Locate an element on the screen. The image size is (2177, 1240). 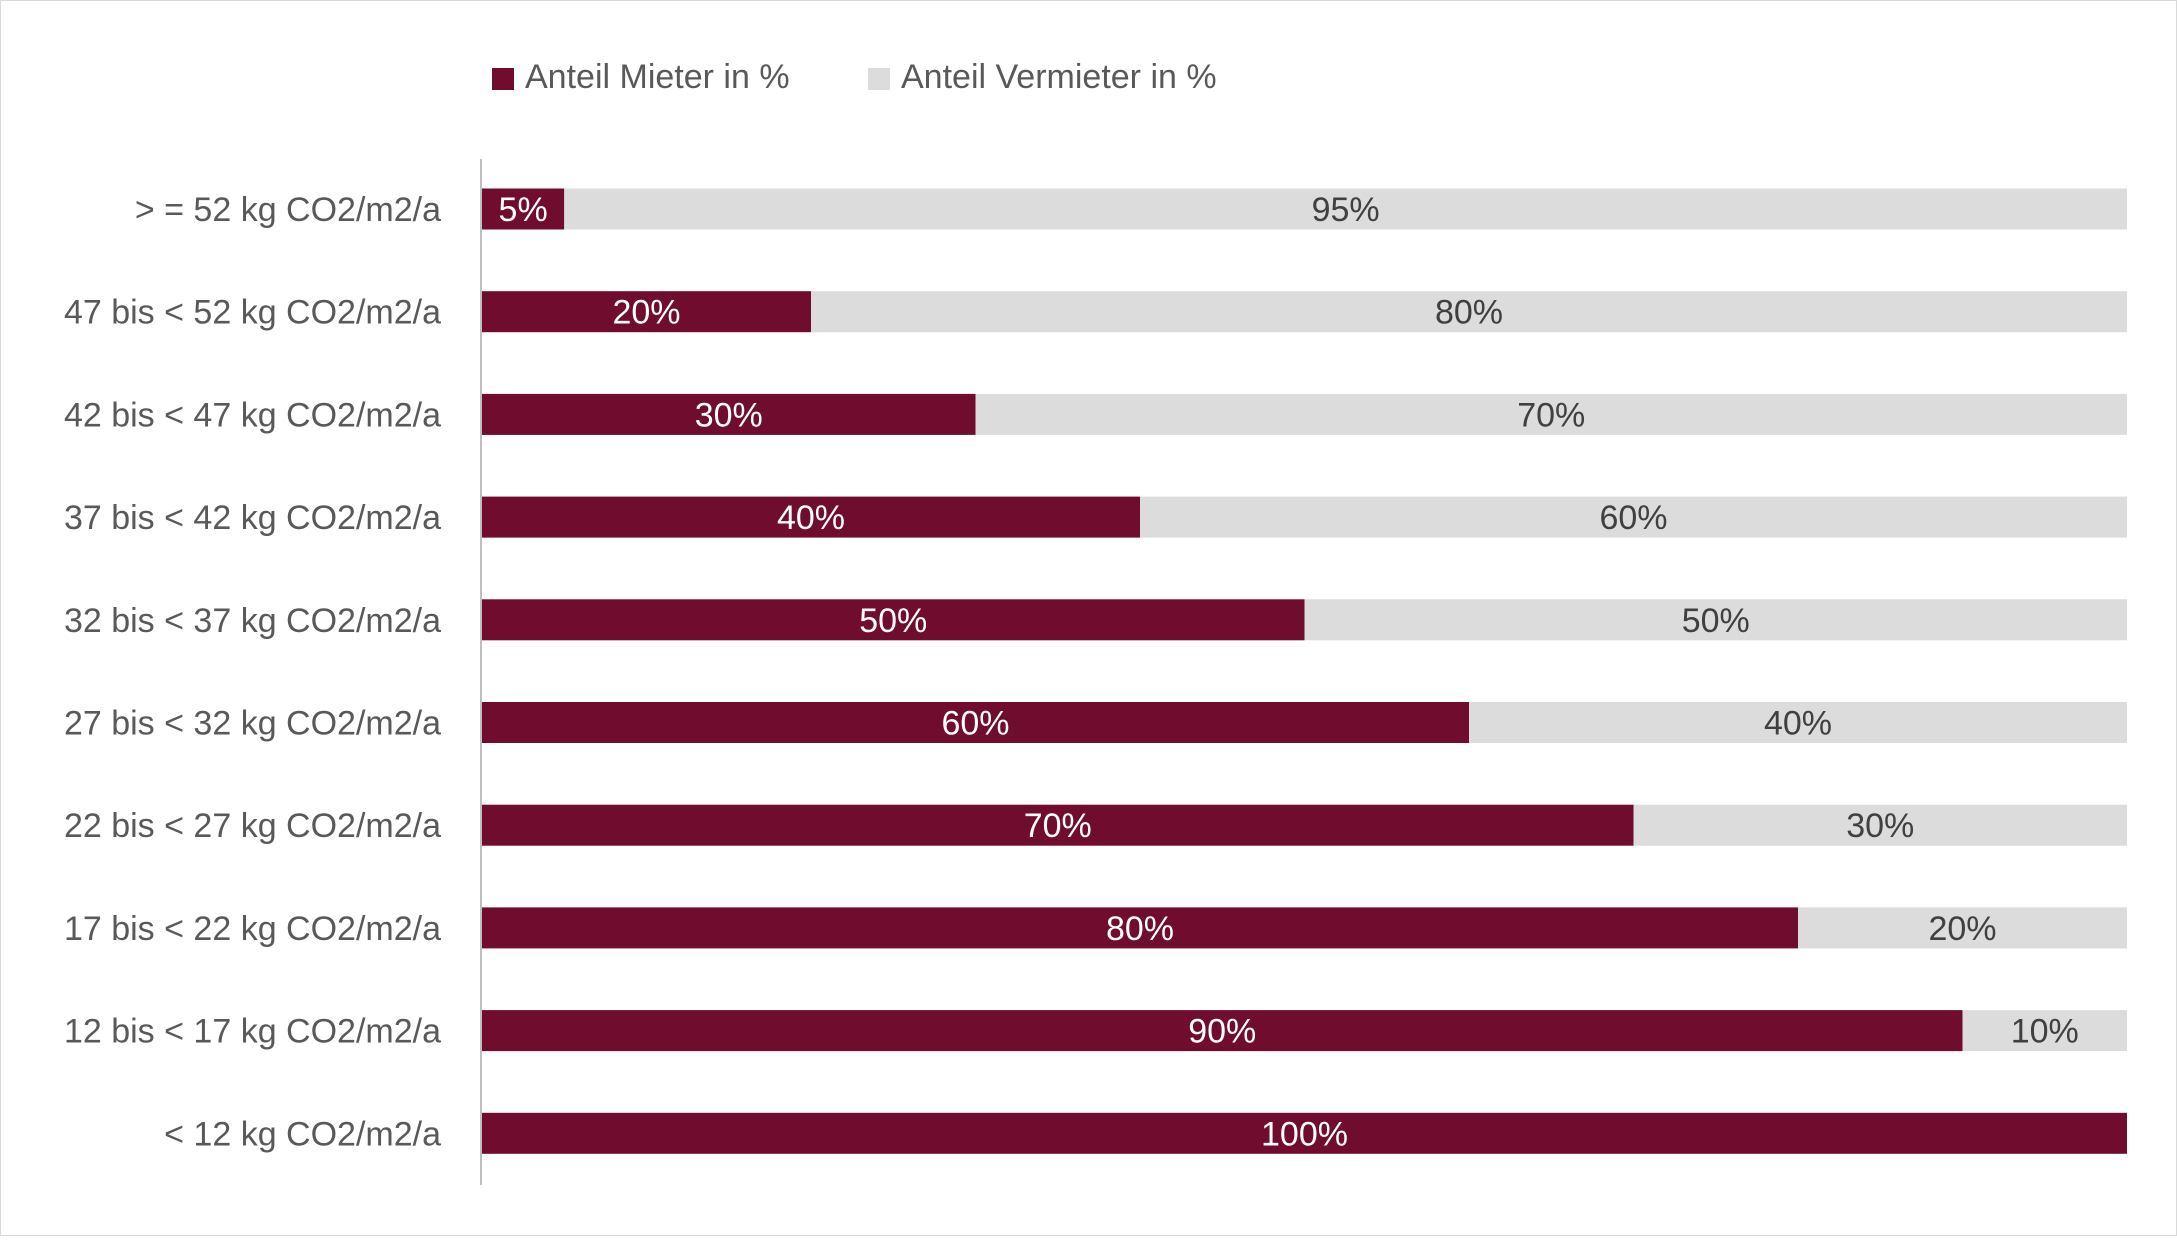
category-label: 22 bis < 27 kg CO2/m2/a is located at coordinates (252, 826).